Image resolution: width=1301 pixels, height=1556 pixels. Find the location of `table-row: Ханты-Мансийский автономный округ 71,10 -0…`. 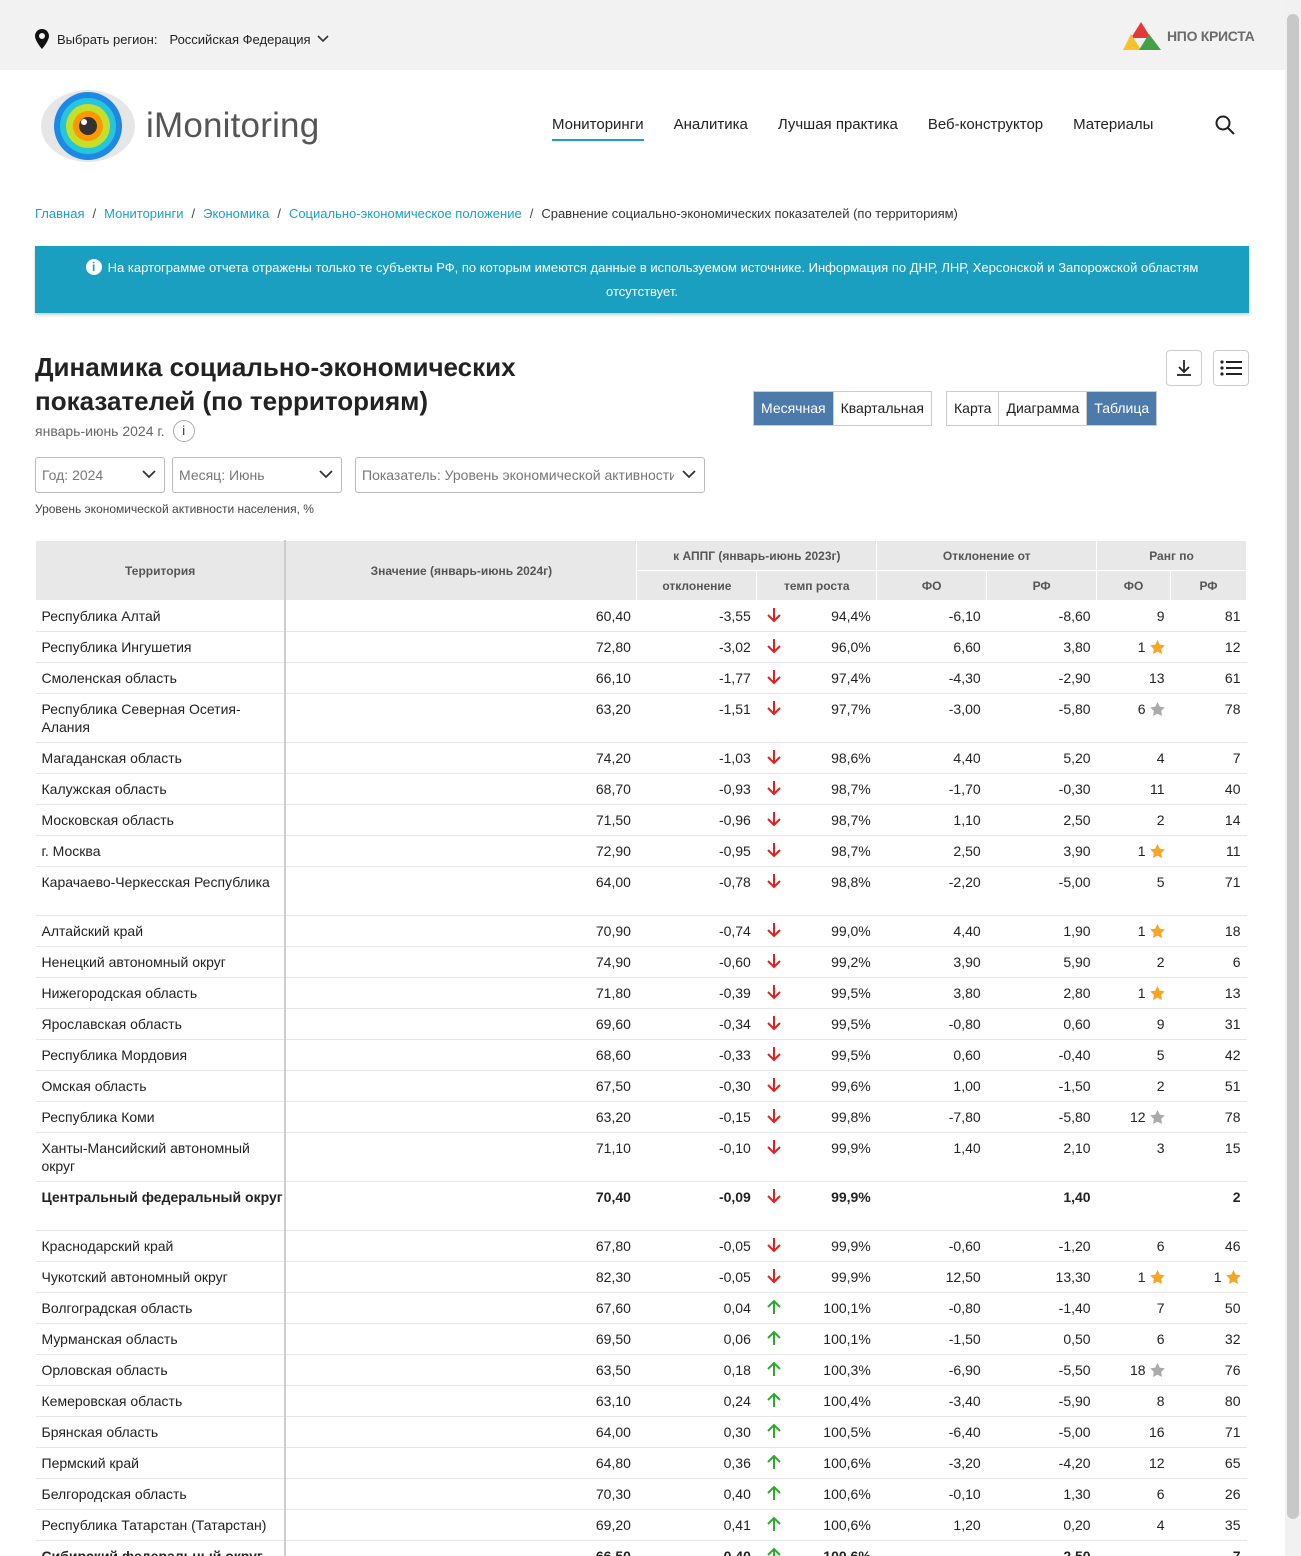

table-row: Ханты-Мансийский автономный округ 71,10 -0… is located at coordinates (641, 1157).